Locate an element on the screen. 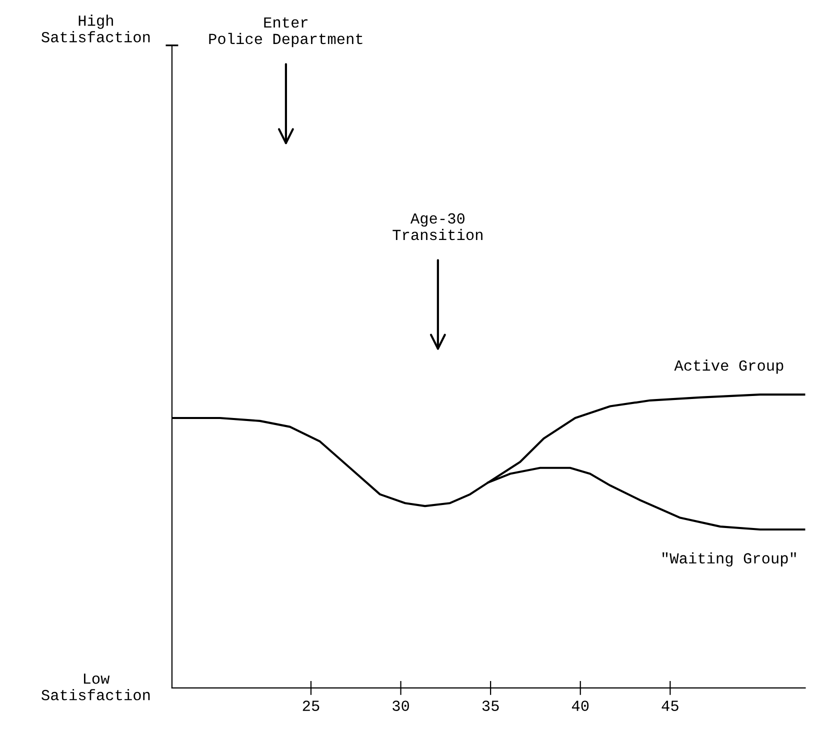  x-tick-label: 35 is located at coordinates (490, 705).